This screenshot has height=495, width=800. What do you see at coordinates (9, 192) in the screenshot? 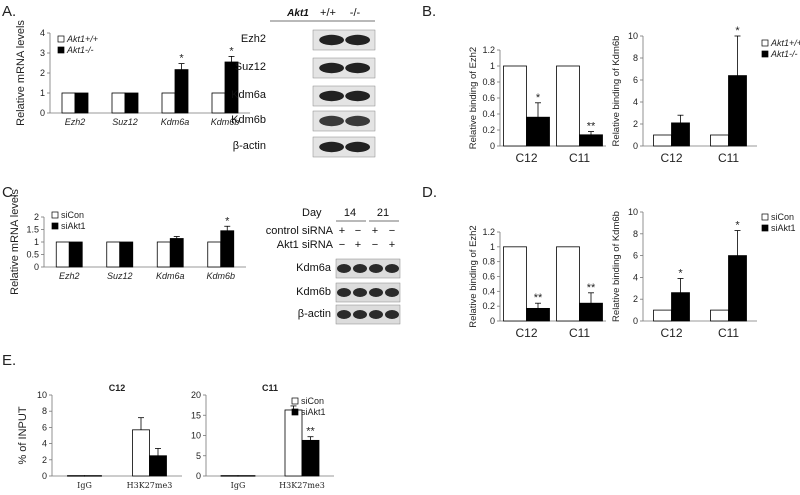
I see `panel-label-c: C.` at bounding box center [9, 192].